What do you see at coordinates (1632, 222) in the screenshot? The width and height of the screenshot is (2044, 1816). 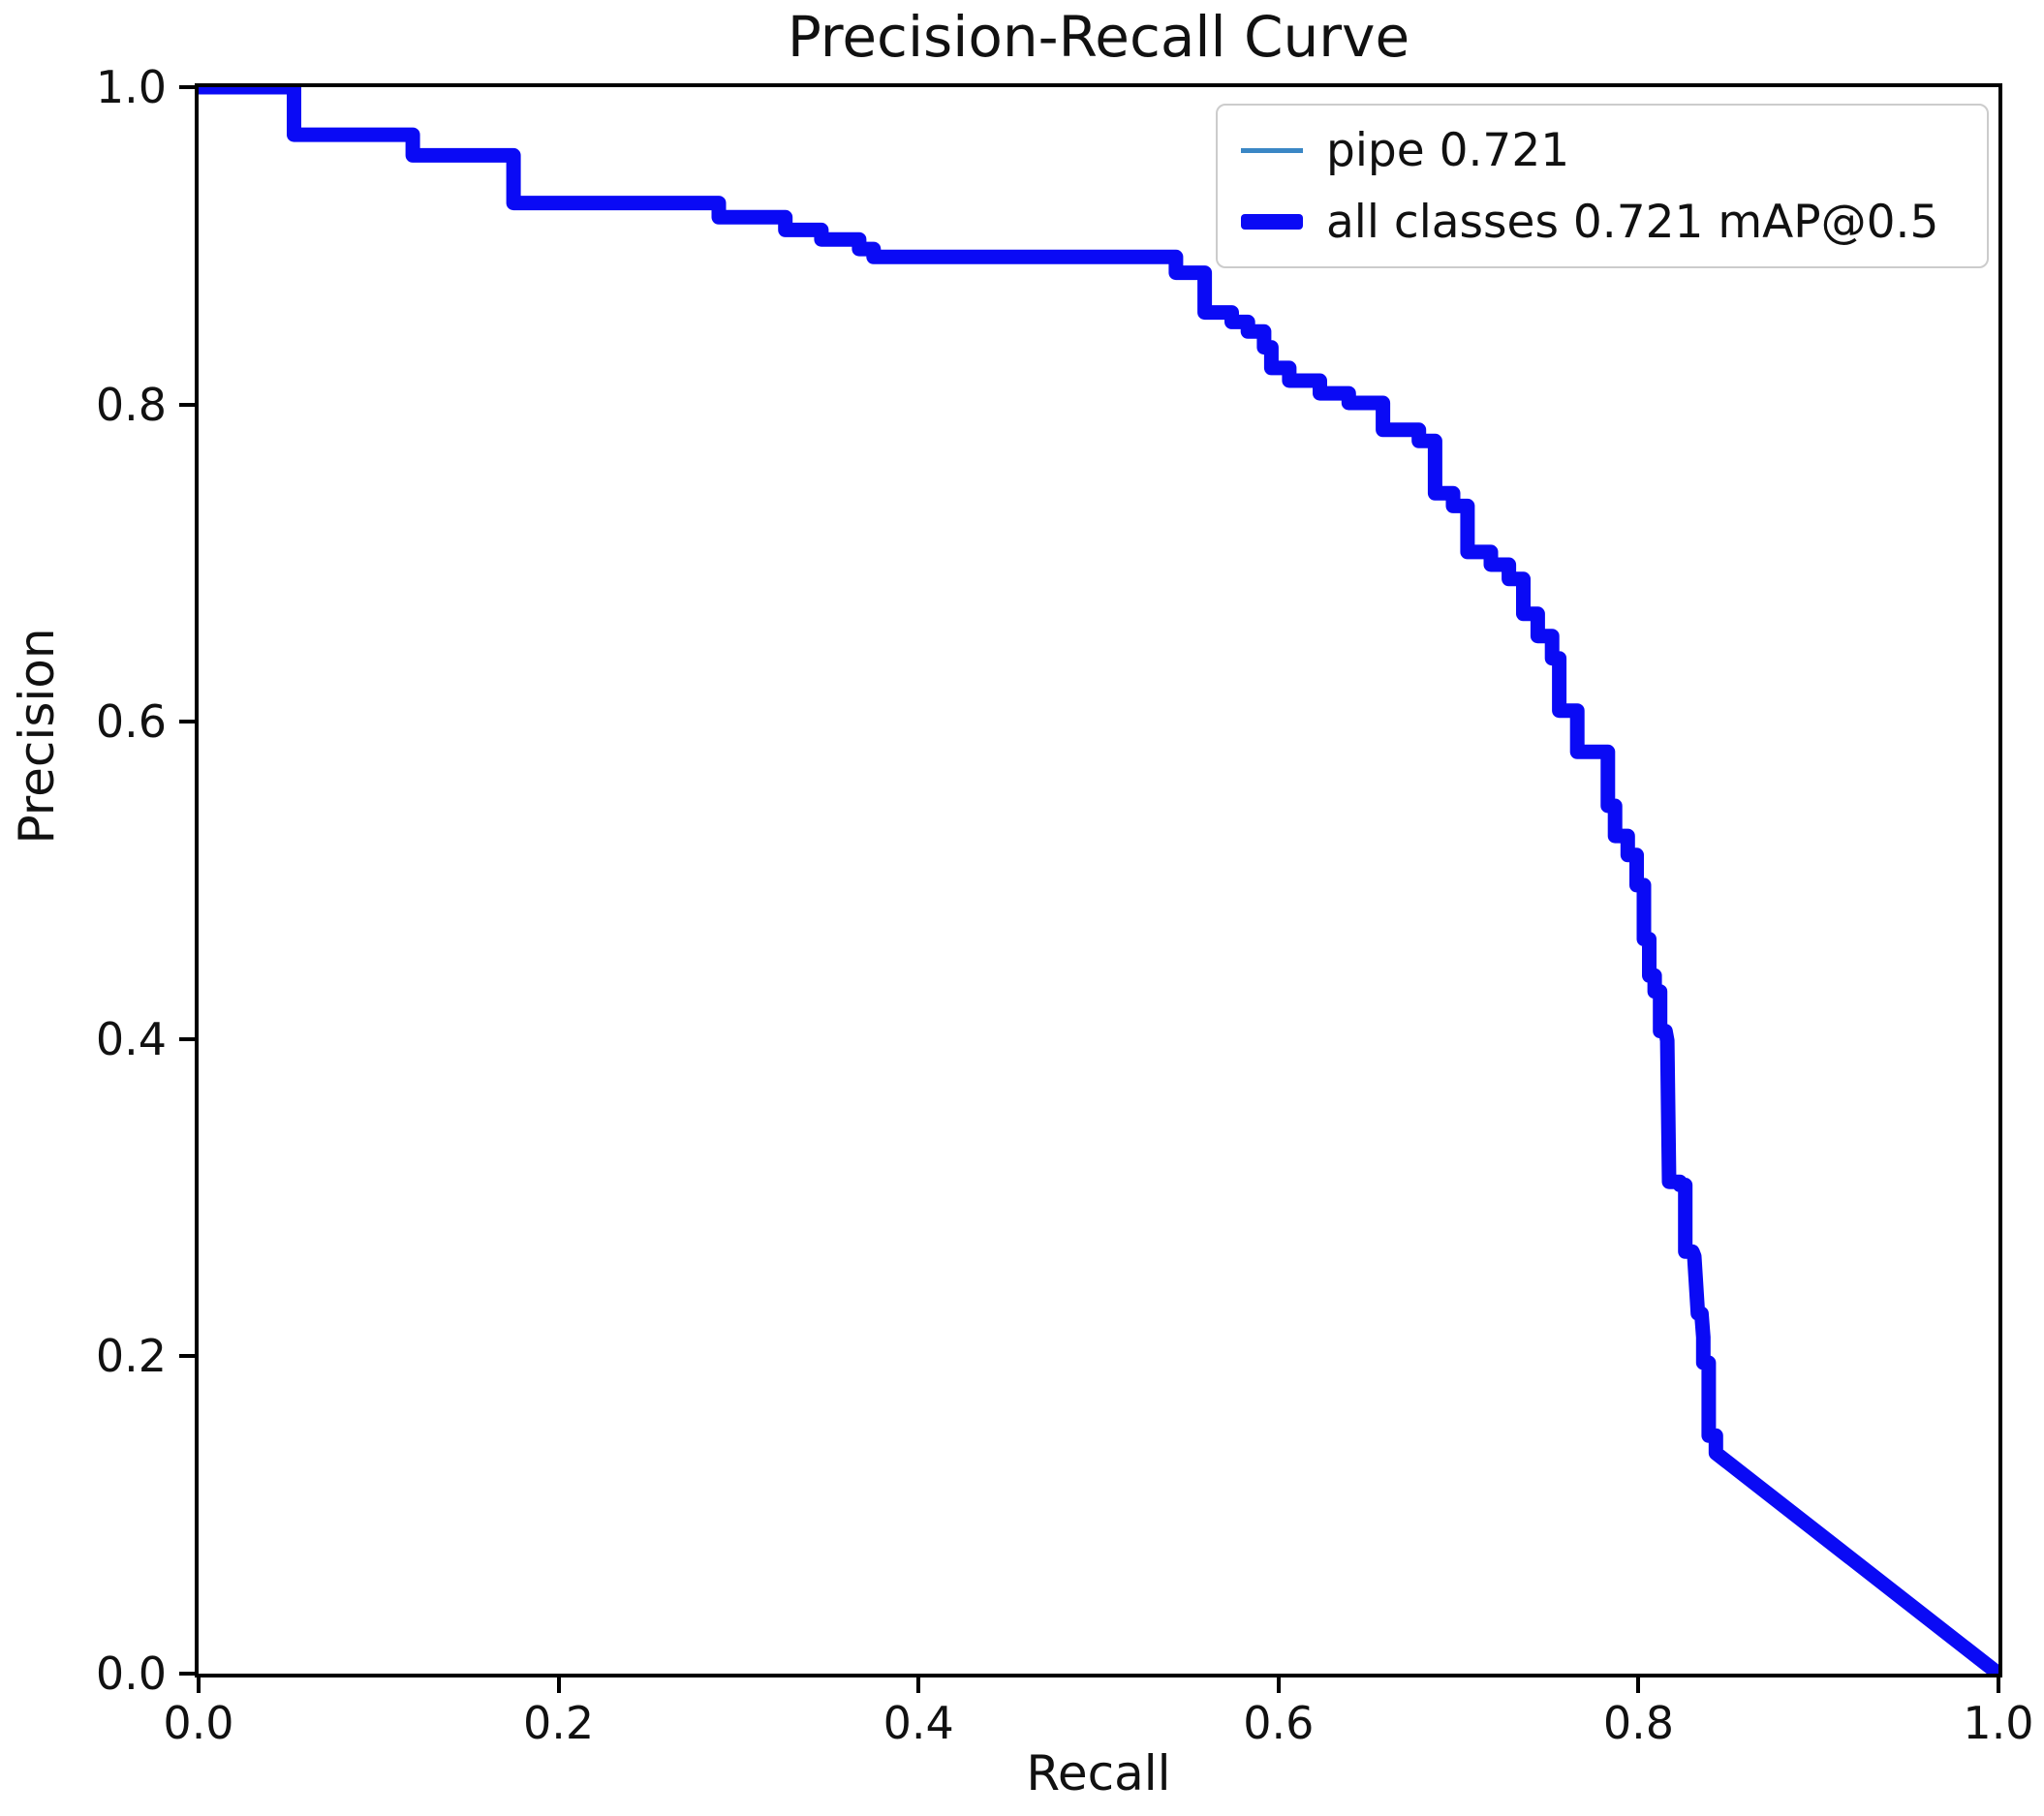 I see `legend-label-all-classes: all classes 0.721 mAP@0.5` at bounding box center [1632, 222].